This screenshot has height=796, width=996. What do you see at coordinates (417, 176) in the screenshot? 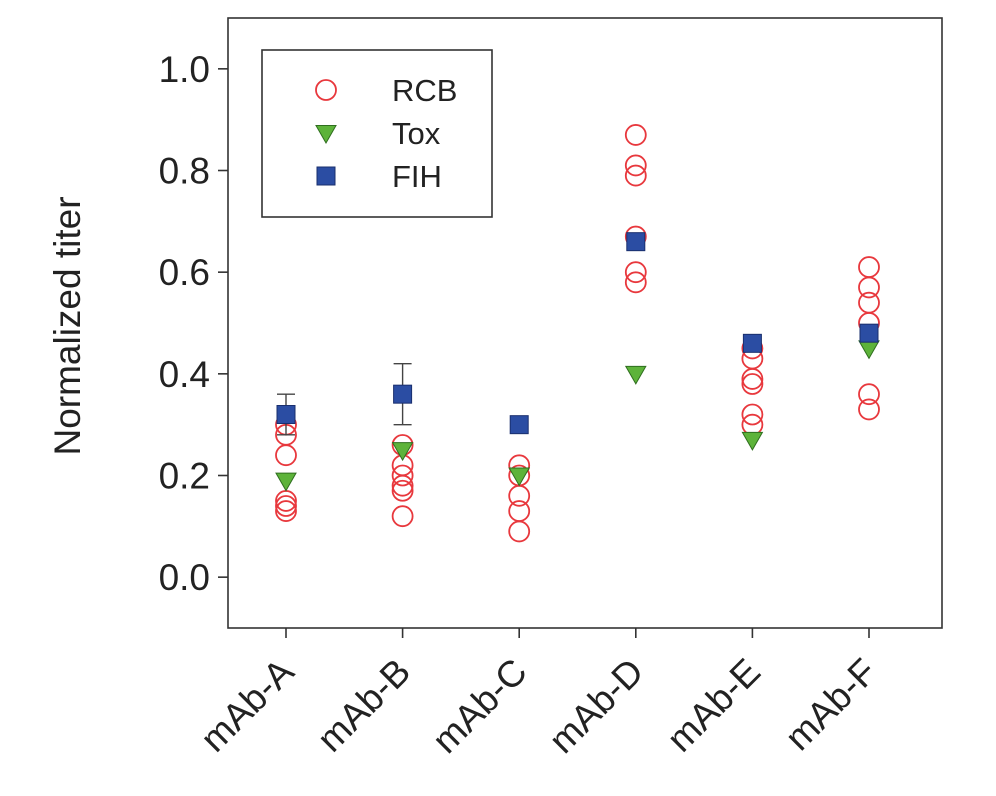
I see `legend-label-fih: FIH` at bounding box center [417, 176].